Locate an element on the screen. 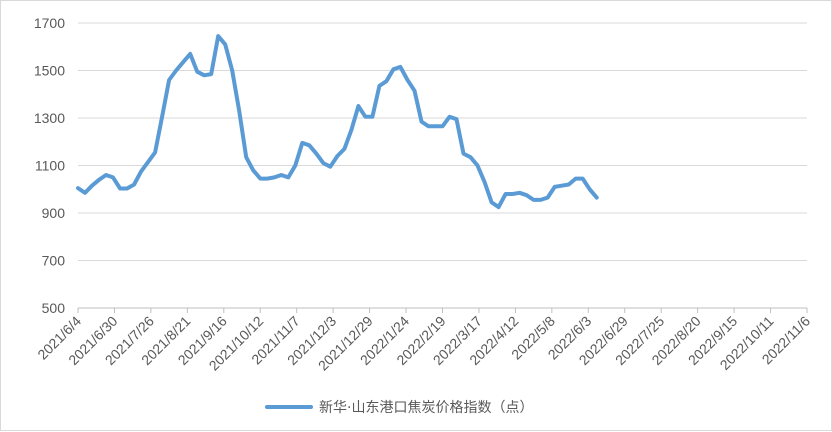  y-tick-label: 500 is located at coordinates (54, 308).